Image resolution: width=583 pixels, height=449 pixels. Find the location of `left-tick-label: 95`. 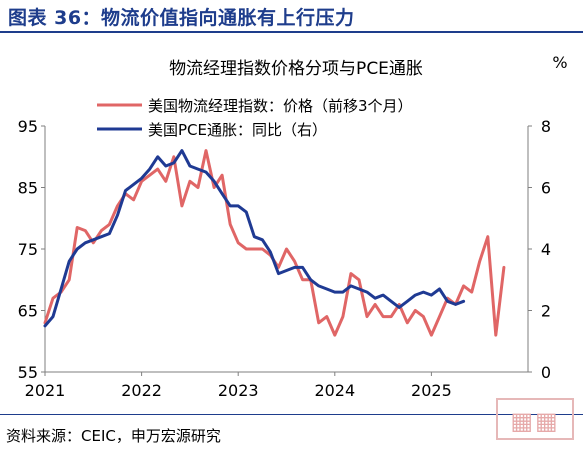

left-tick-label: 95 is located at coordinates (28, 126).